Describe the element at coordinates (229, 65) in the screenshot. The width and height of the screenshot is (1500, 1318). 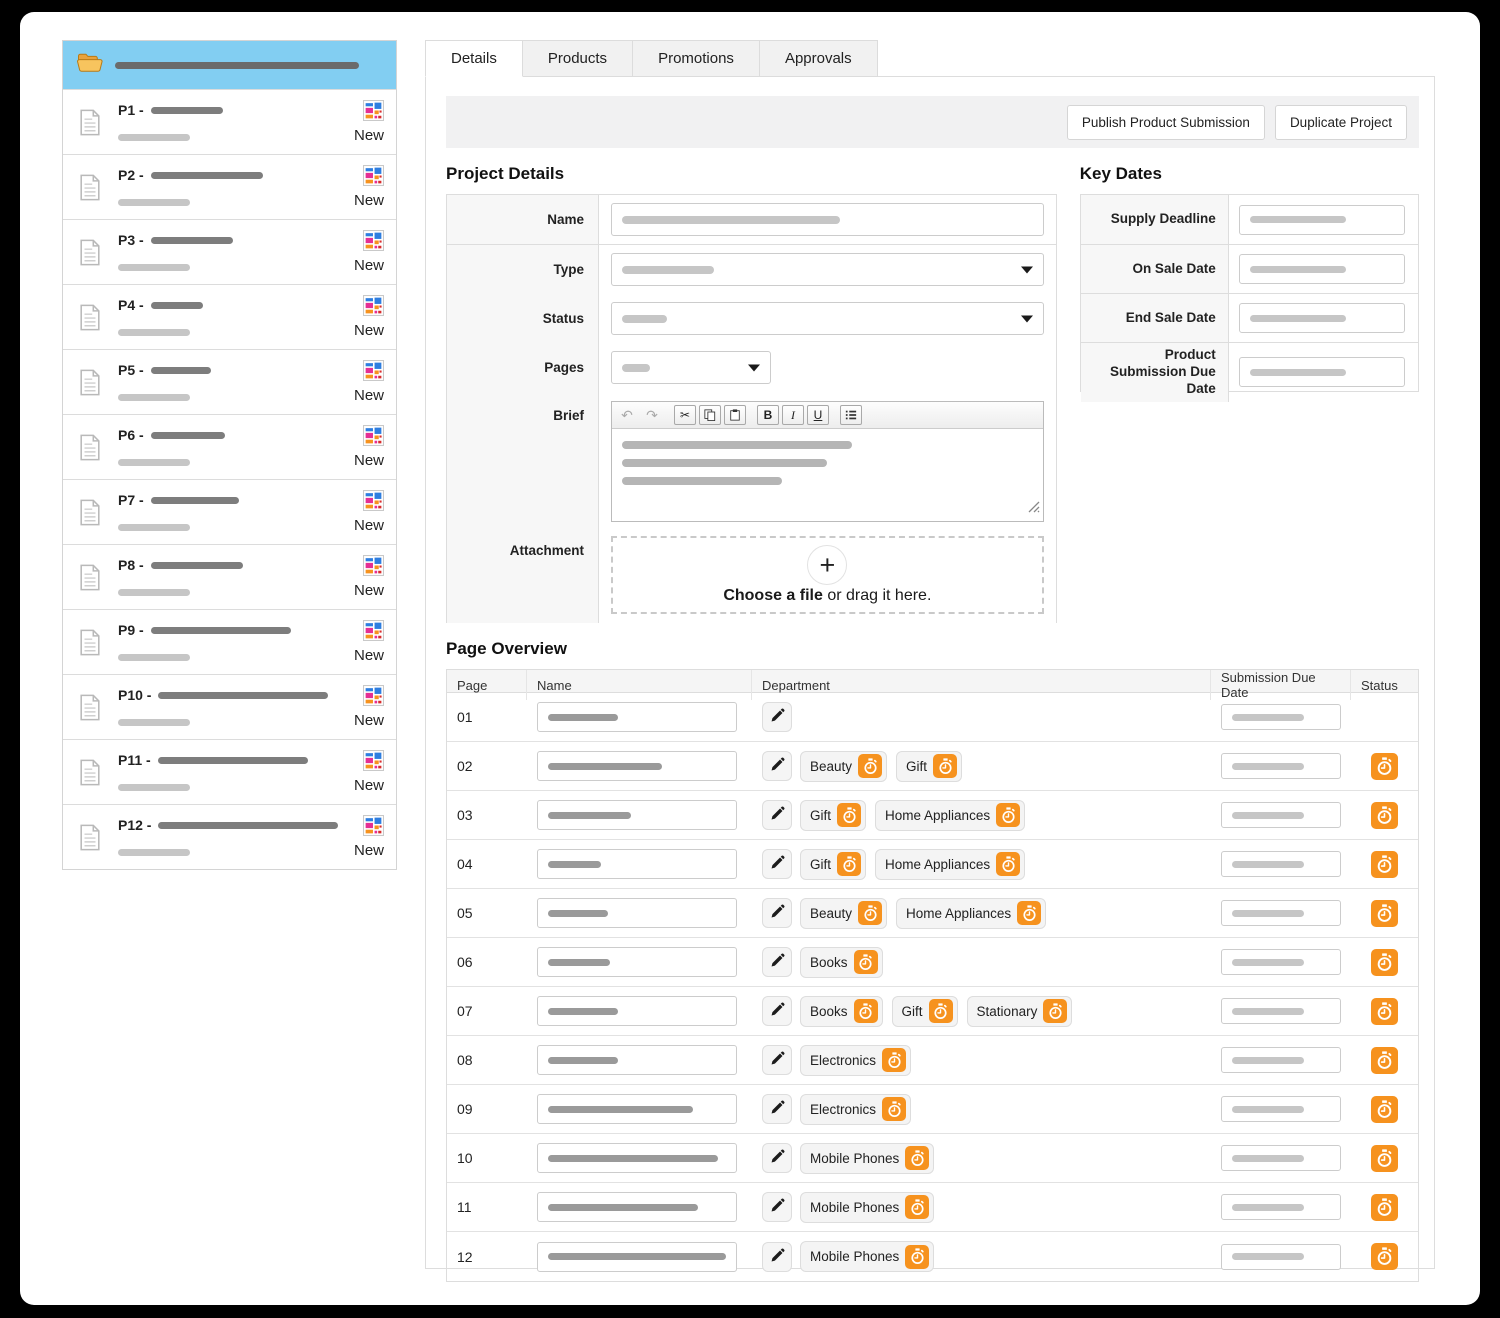
I see `project-folder-header` at that location.